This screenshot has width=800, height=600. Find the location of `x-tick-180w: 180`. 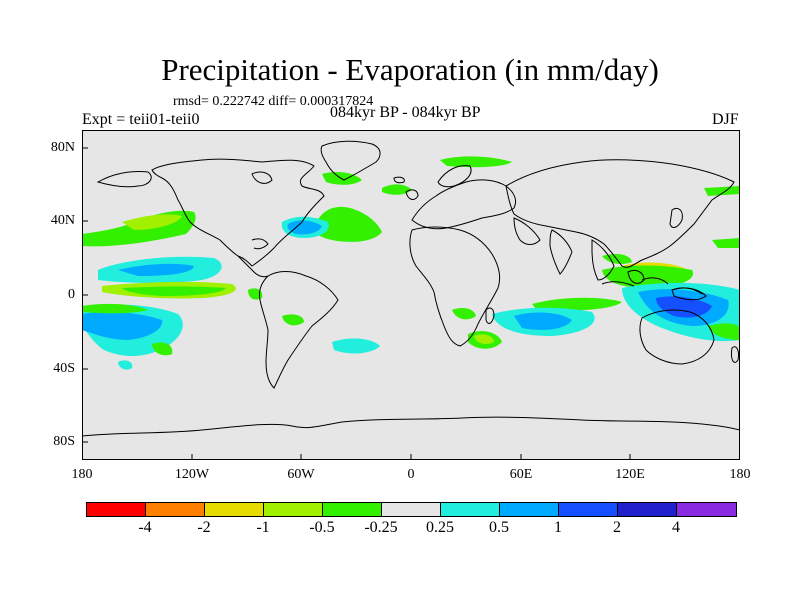

x-tick-180w: 180 is located at coordinates (82, 474).